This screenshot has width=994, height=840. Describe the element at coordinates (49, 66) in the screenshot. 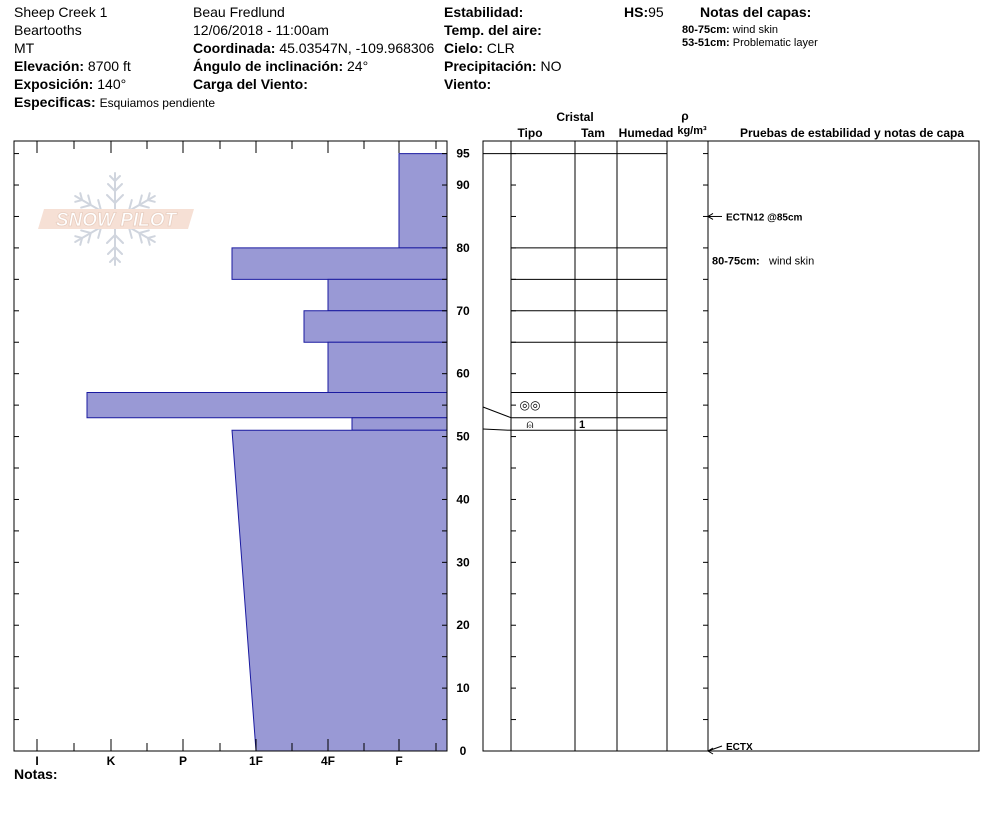

I see `elevation-label: Elevación:` at that location.